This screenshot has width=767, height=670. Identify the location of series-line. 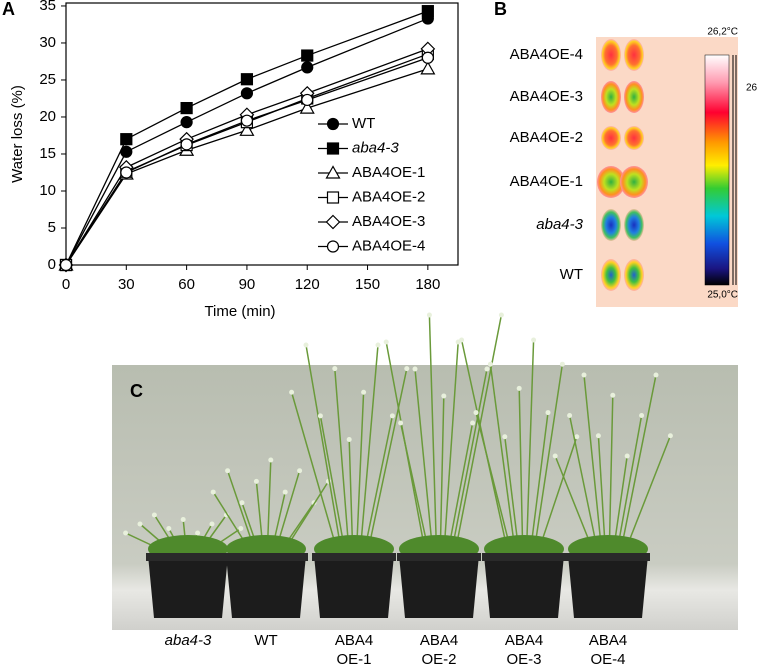
(247, 167).